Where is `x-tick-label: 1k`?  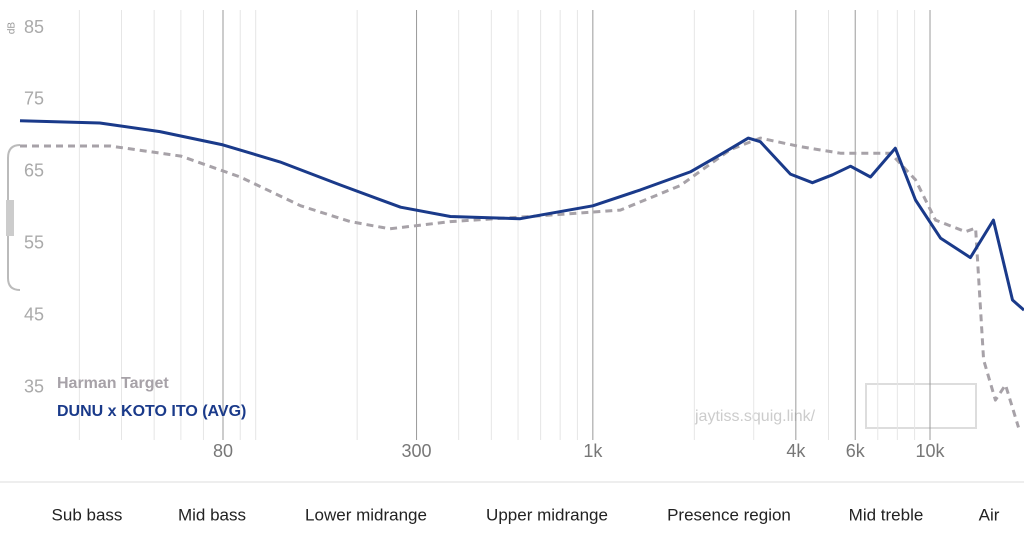
x-tick-label: 1k is located at coordinates (593, 451).